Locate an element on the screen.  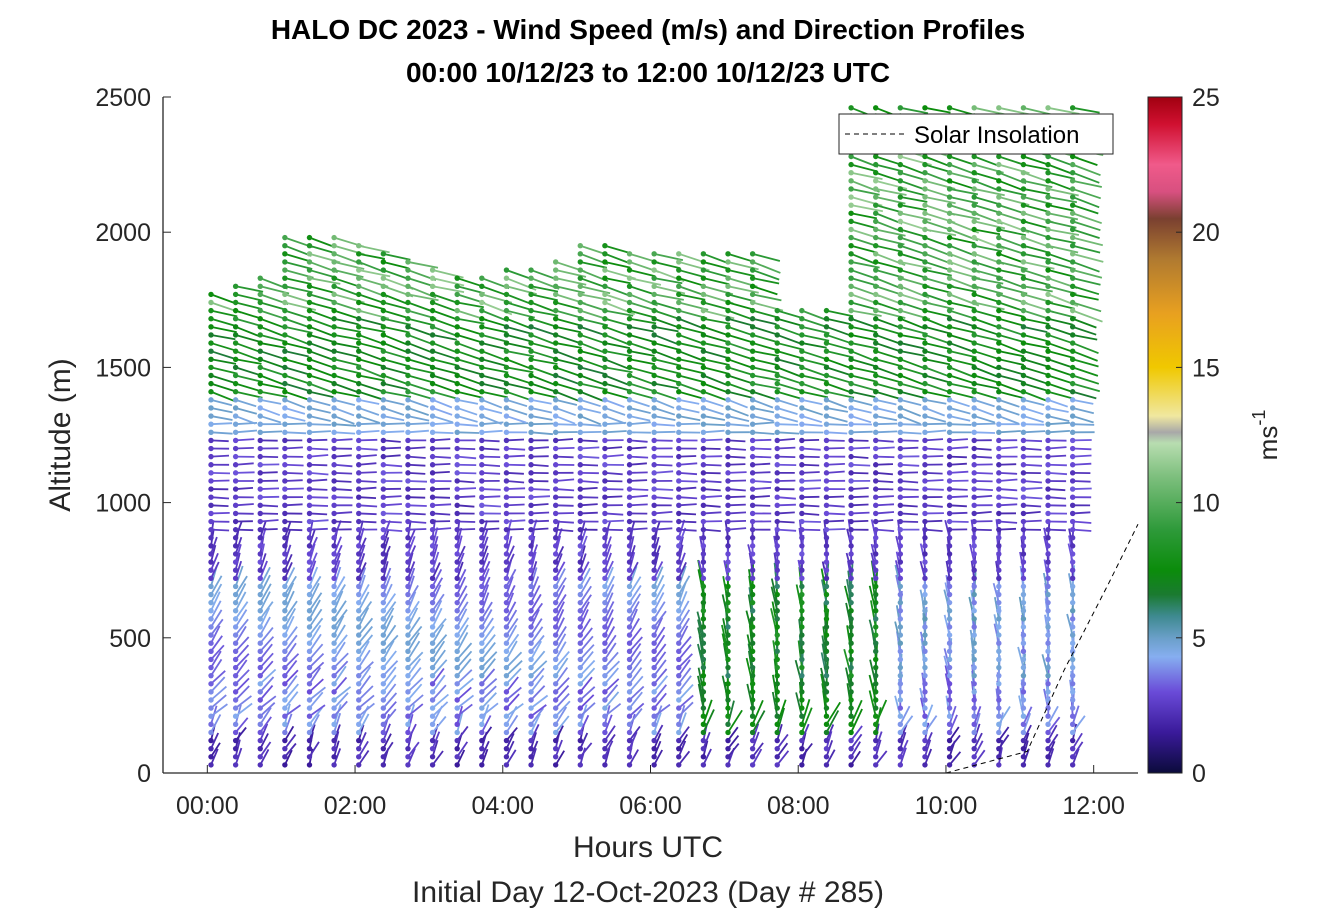
x-tick-label: 00:00 is located at coordinates (207, 806).